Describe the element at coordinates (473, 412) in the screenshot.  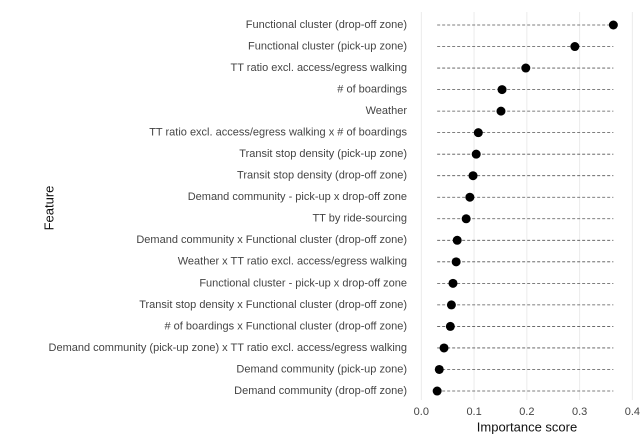
I see `x-tick-label: 0.1` at that location.